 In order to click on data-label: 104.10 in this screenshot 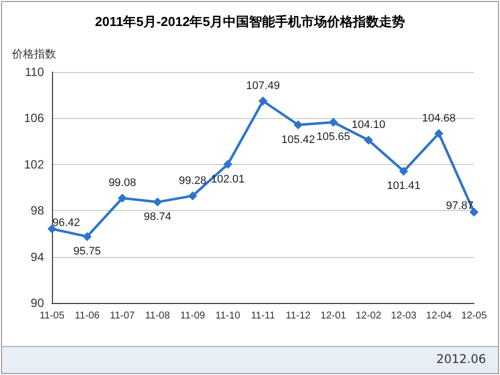, I will do `click(369, 125)`.